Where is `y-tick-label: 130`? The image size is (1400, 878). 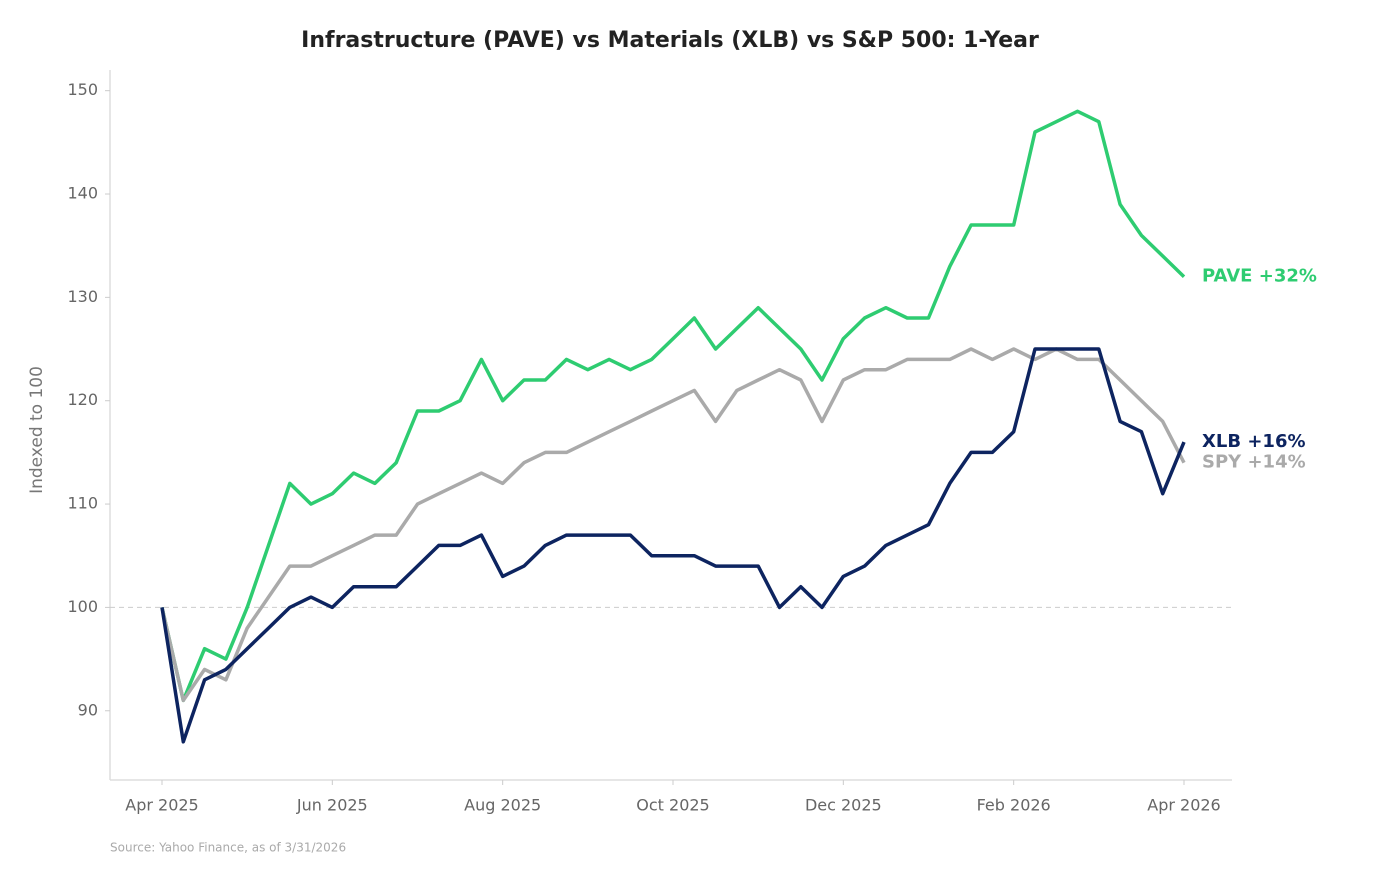 y-tick-label: 130 is located at coordinates (82, 296).